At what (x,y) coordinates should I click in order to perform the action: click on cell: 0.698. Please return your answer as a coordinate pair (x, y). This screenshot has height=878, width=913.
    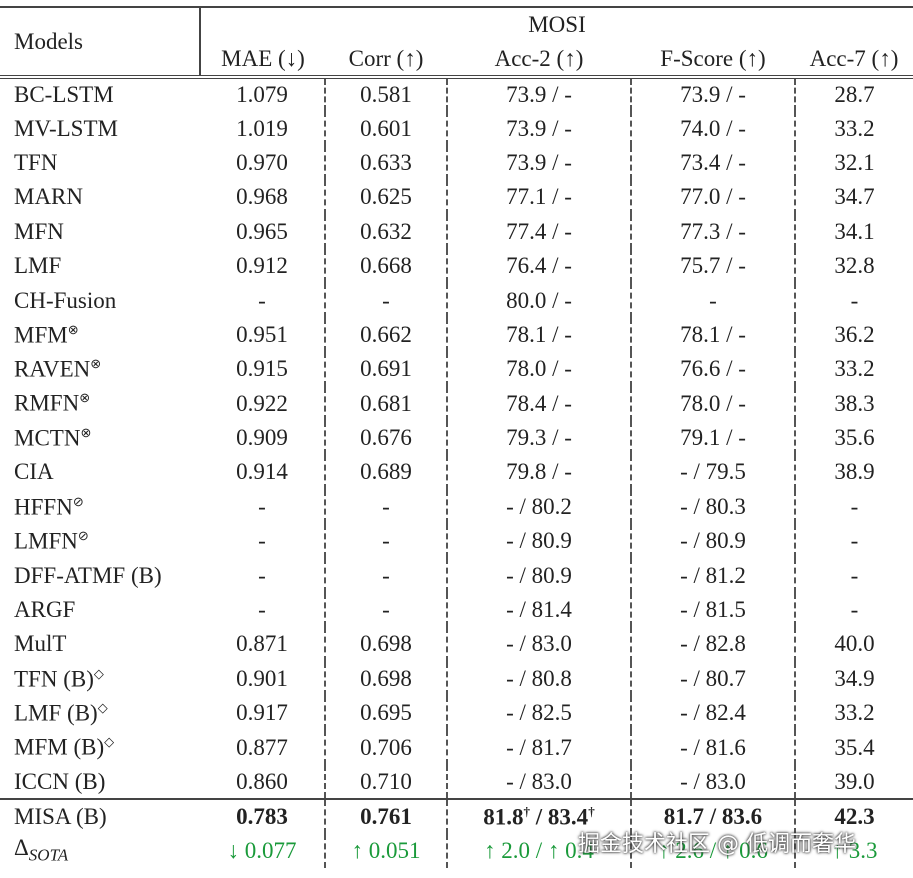
    Looking at the image, I should click on (385, 679).